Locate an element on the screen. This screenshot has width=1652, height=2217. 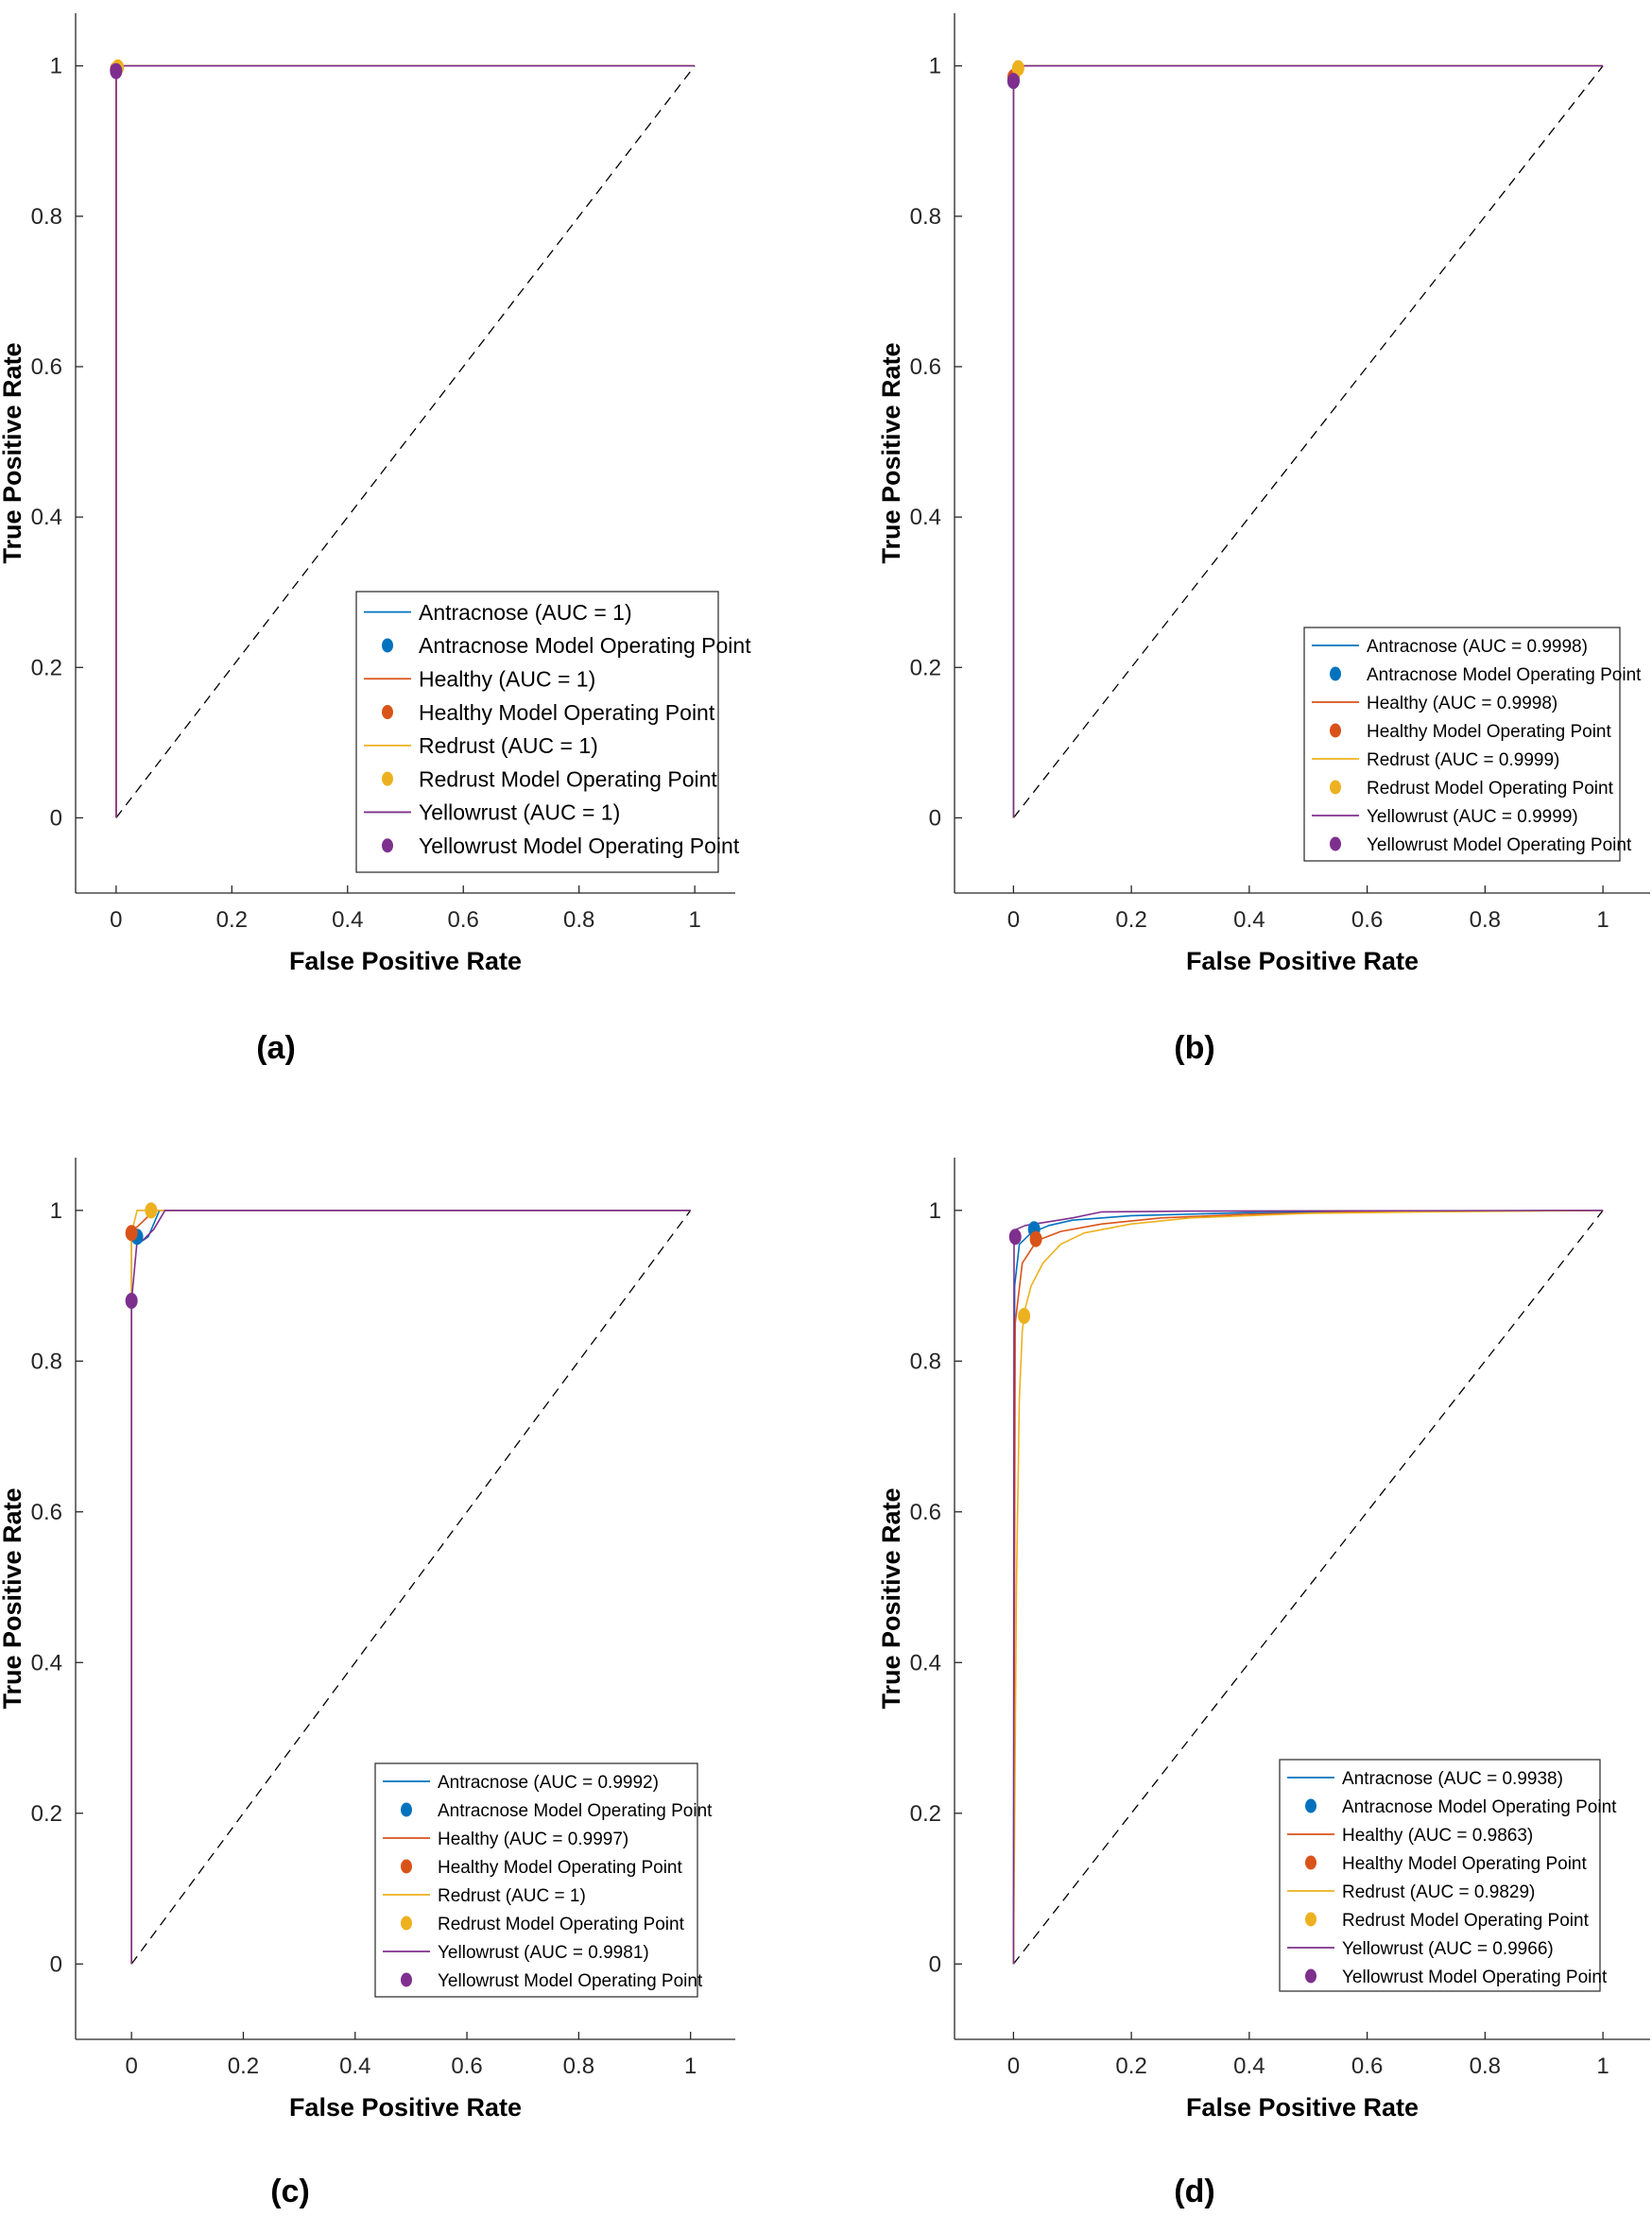
legend-entry-label: Healthy (AUC = 0.9997) is located at coordinates (533, 1839).